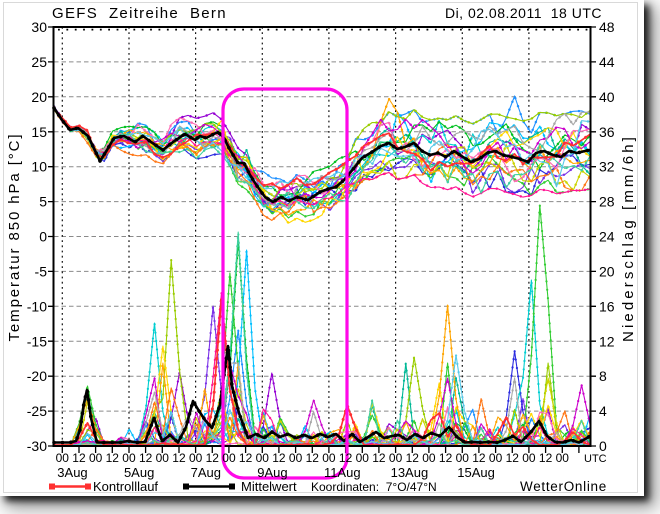 The image size is (660, 514). Describe the element at coordinates (603, 411) in the screenshot. I see `svg-text: 4` at that location.